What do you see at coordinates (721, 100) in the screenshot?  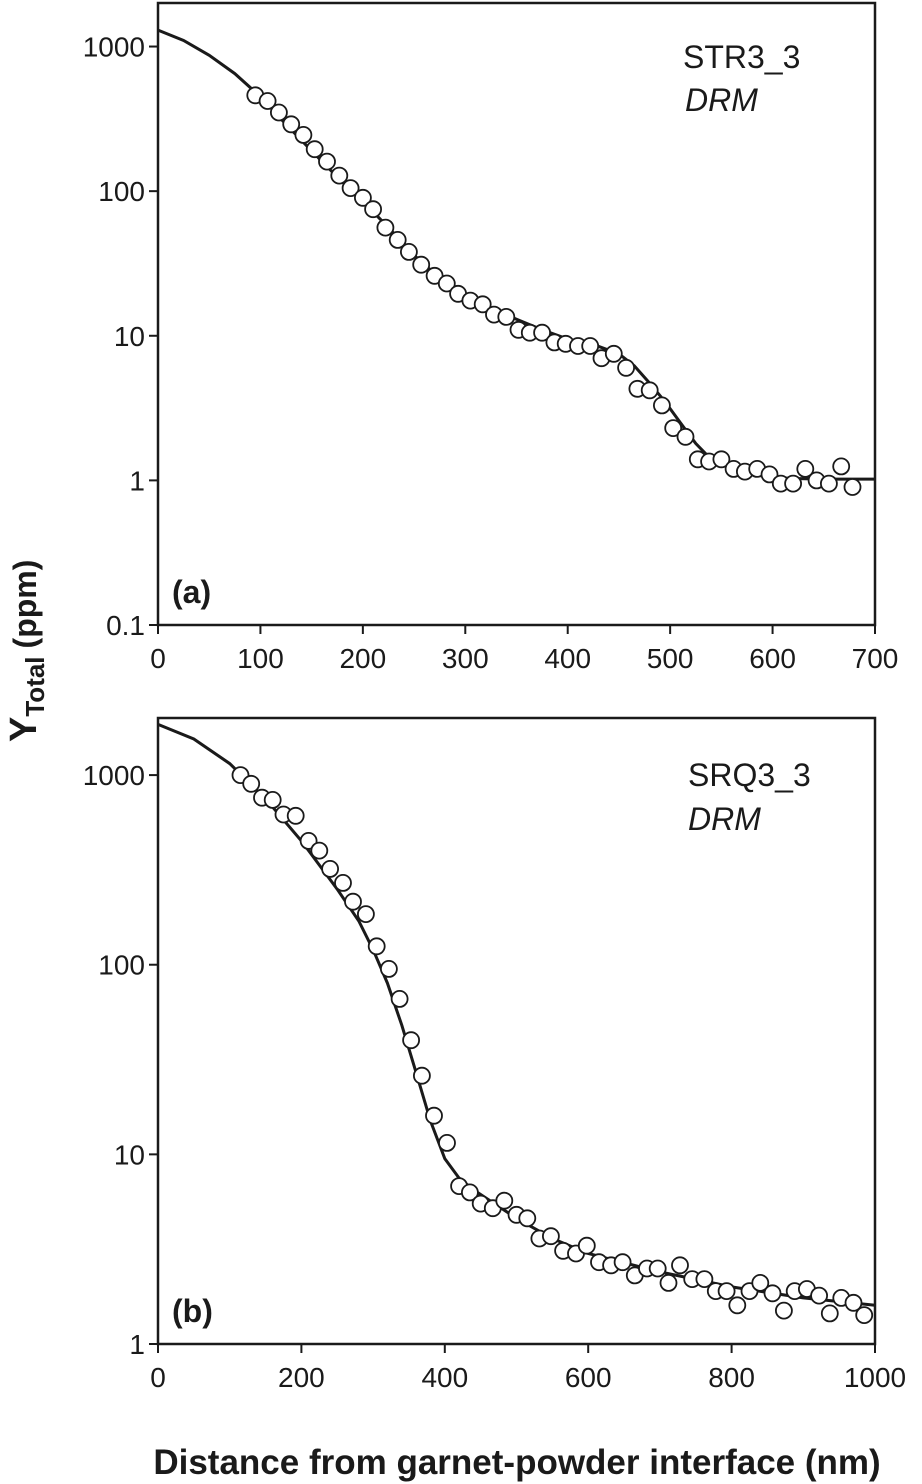 I see `panel-a-method-label: DRM` at bounding box center [721, 100].